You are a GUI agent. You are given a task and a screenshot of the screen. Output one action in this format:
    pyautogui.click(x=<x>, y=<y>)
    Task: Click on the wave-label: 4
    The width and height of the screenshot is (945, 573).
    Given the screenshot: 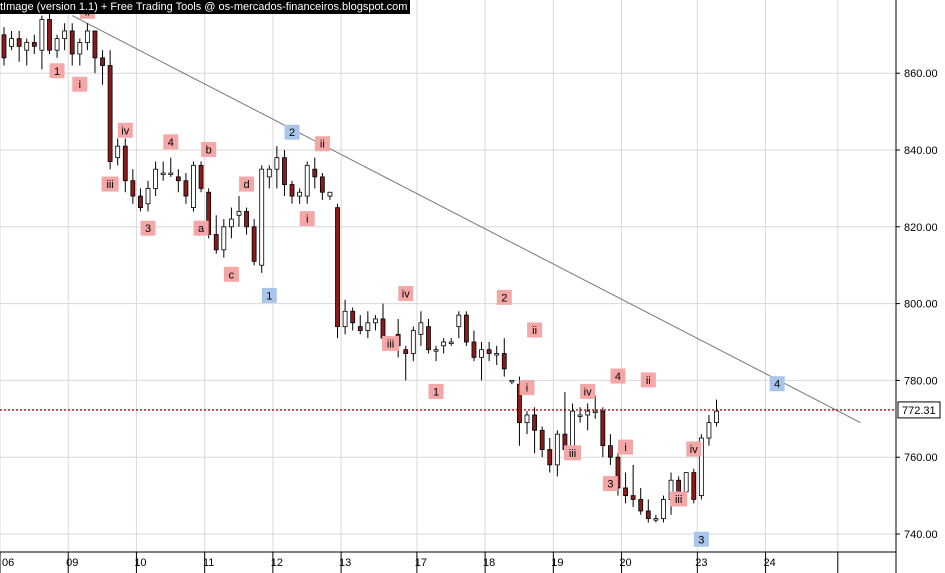 What is the action you would take?
    pyautogui.click(x=171, y=142)
    